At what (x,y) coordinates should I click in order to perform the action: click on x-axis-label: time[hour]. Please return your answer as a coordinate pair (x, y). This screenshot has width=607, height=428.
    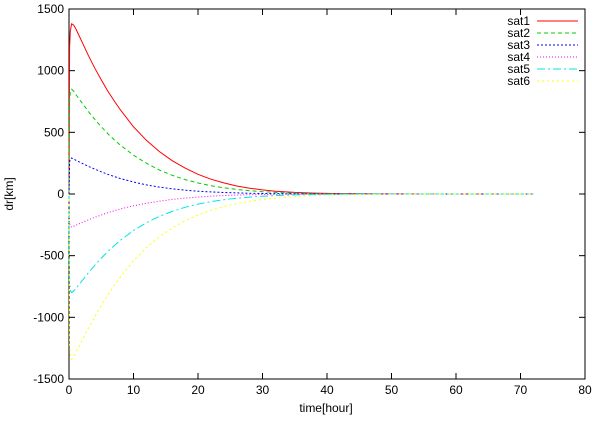
    Looking at the image, I should click on (325, 408).